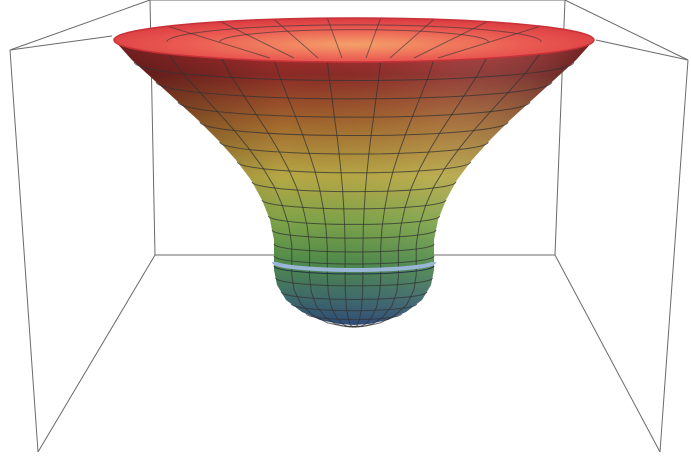 The height and width of the screenshot is (456, 691). I want to click on equator-edge, so click(354, 270).